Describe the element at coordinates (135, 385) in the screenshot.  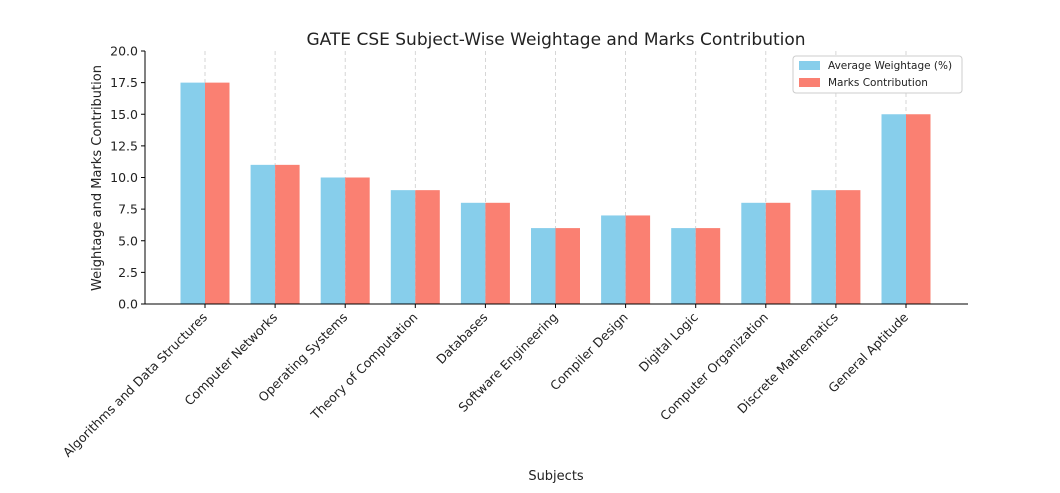
I see `x-tick-label: Algorithms and Data Structures` at that location.